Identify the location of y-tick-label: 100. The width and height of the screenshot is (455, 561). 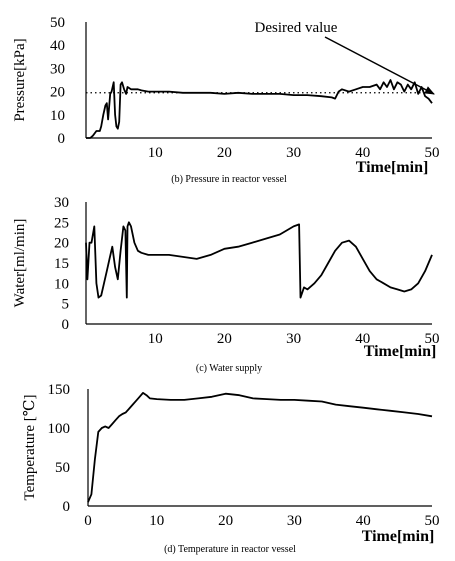
(59, 429).